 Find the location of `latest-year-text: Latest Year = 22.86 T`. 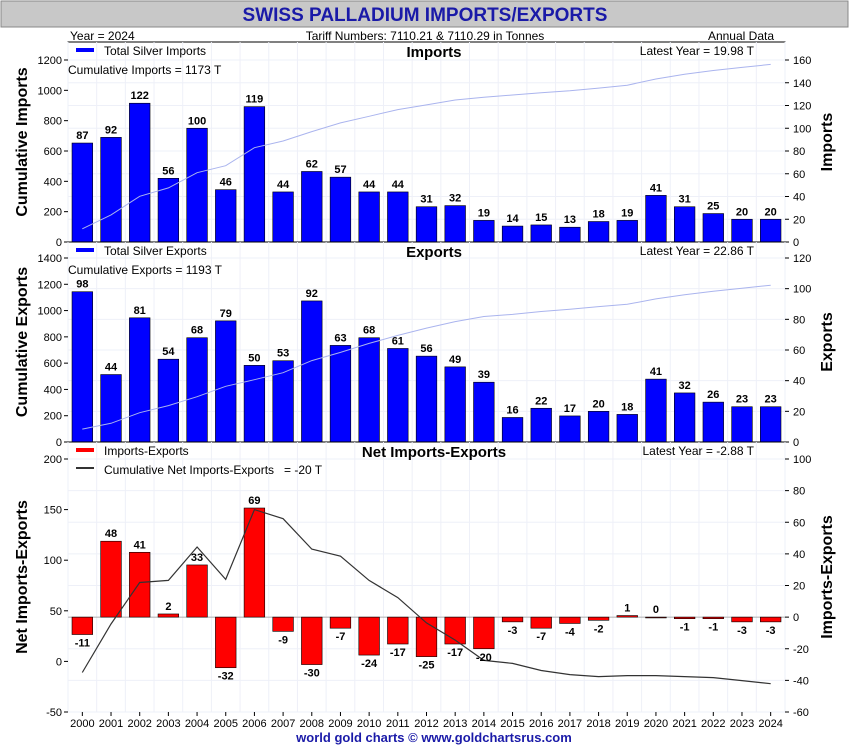

latest-year-text: Latest Year = 22.86 T is located at coordinates (697, 251).